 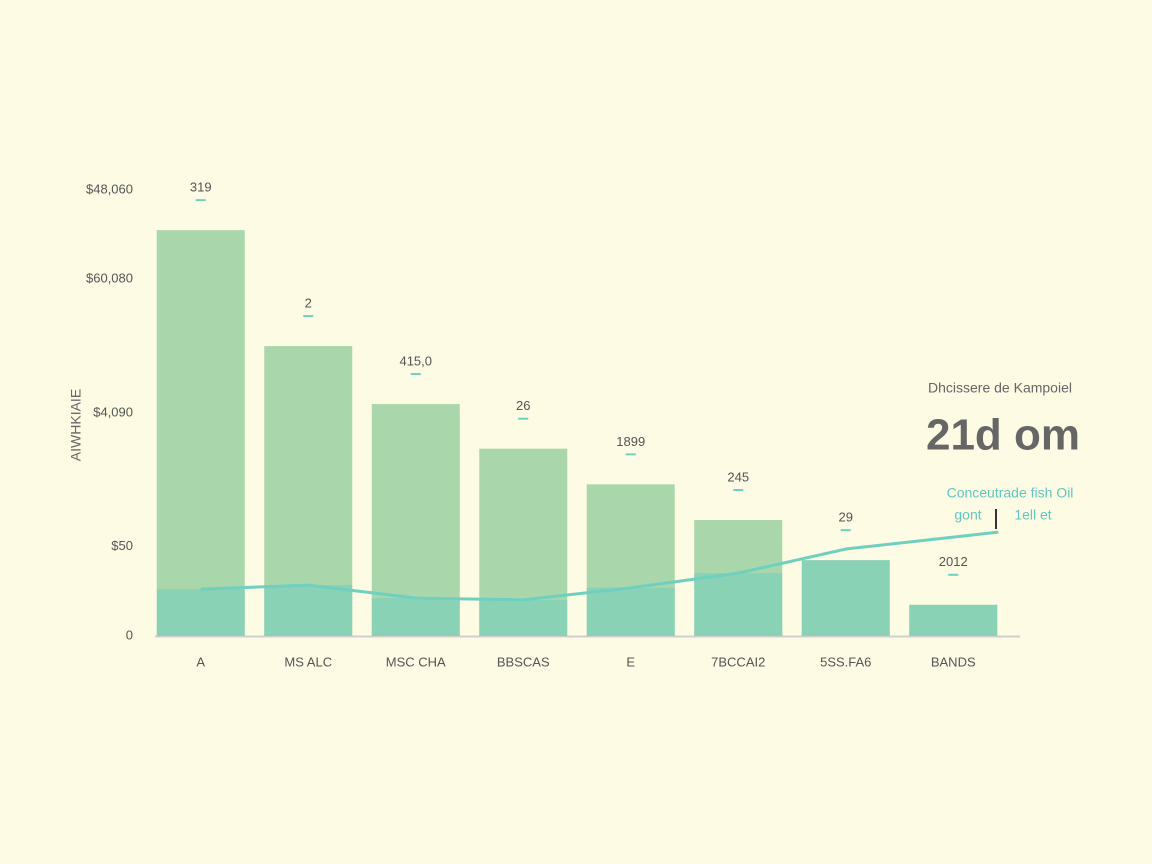 What do you see at coordinates (846, 517) in the screenshot?
I see `data-label: 29` at bounding box center [846, 517].